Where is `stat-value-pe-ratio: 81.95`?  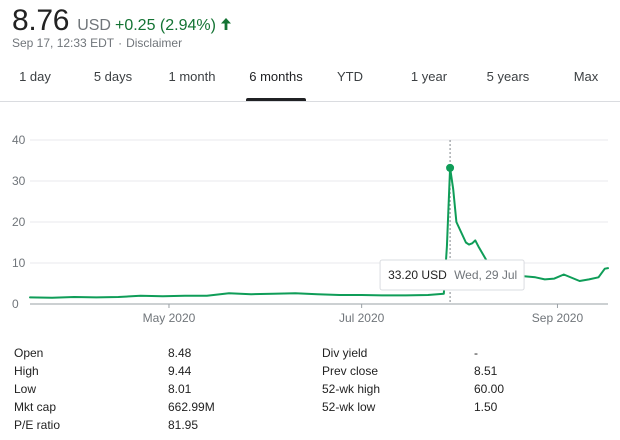
stat-value-pe-ratio: 81.95 is located at coordinates (183, 425).